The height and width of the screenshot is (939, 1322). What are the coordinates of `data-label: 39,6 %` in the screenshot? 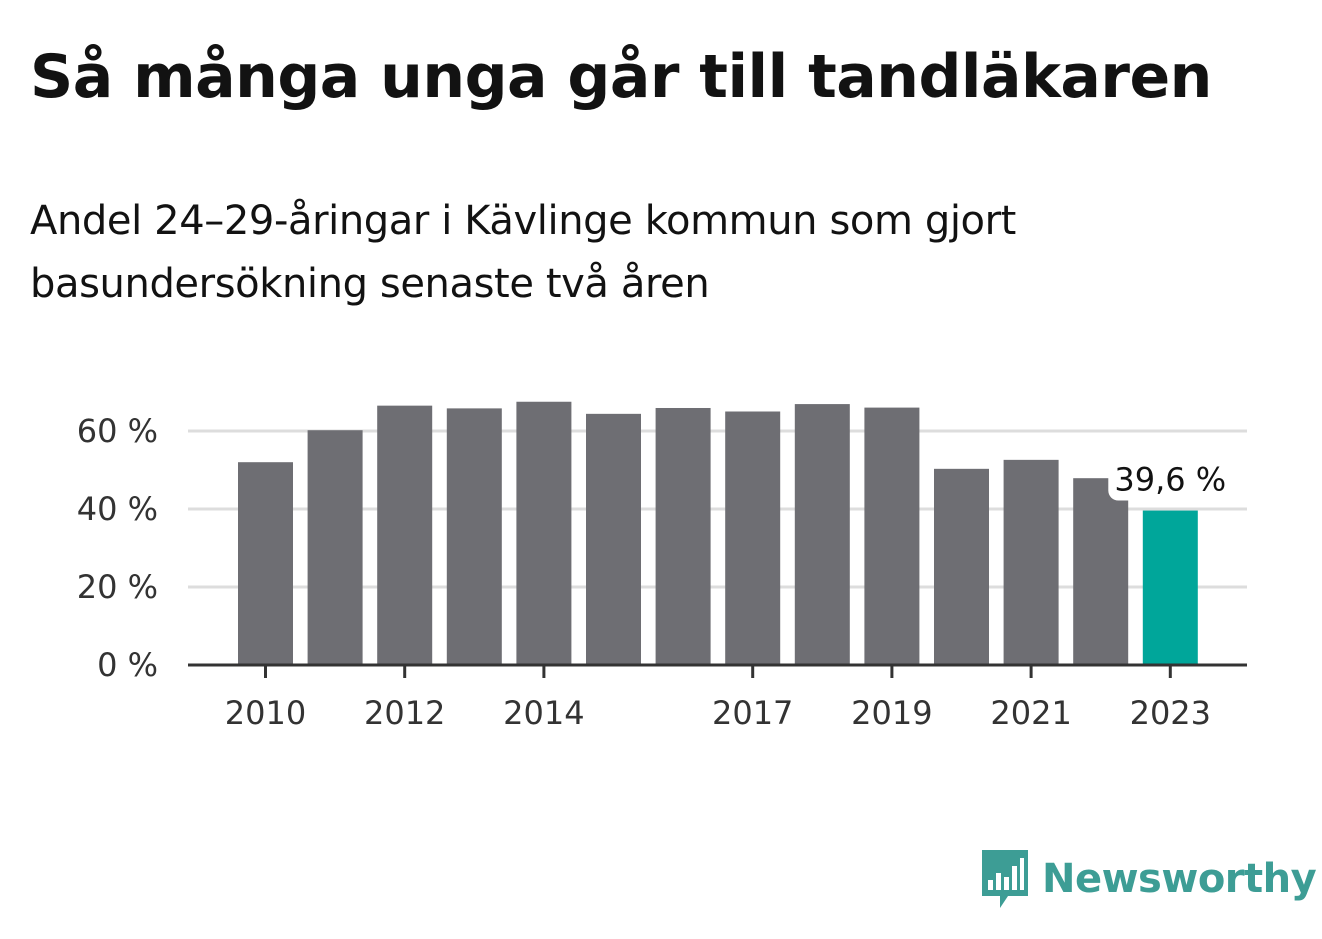 It's located at (1170, 480).